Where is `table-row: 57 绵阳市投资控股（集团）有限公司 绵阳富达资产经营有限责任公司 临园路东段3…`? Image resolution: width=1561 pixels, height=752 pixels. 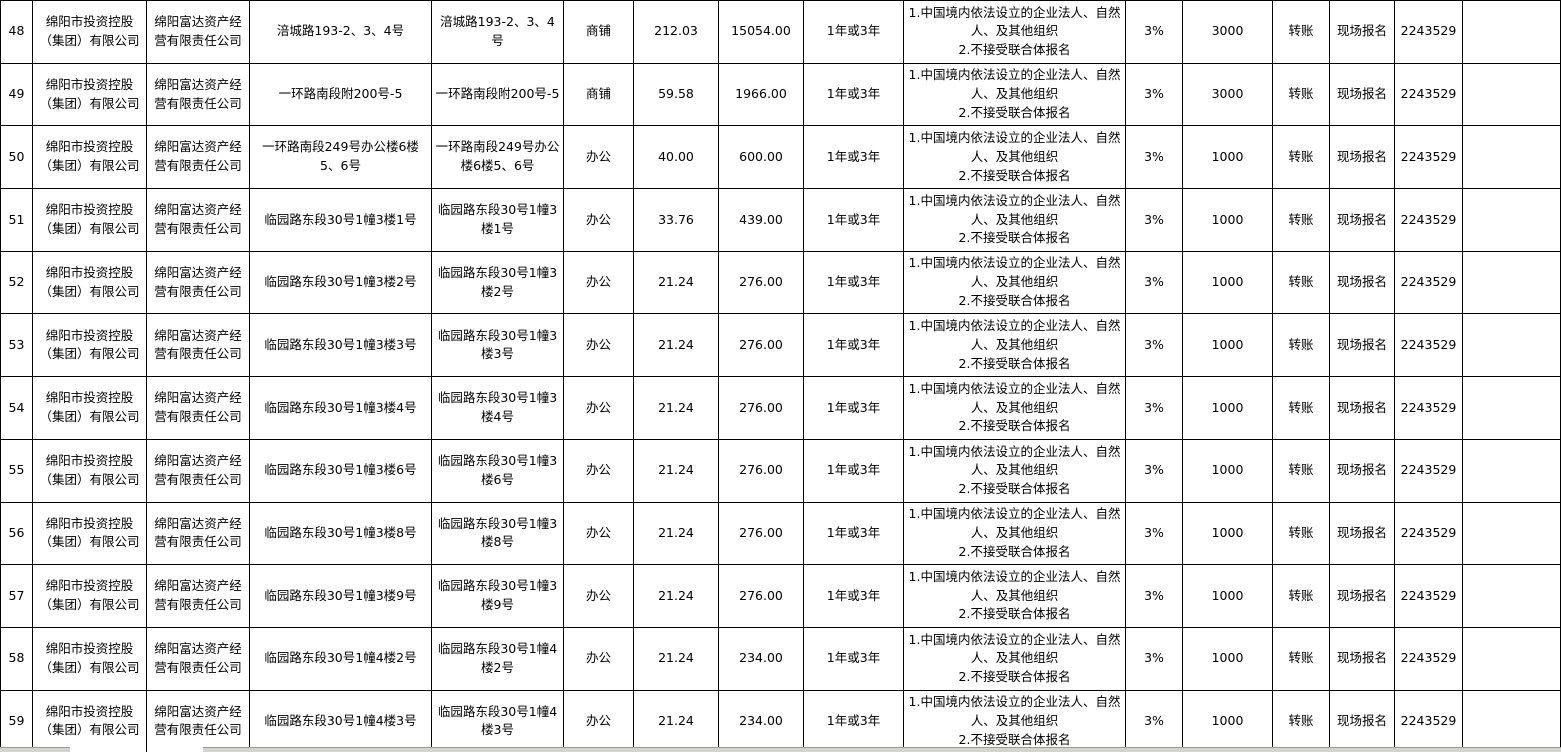 table-row: 57 绵阳市投资控股（集团）有限公司 绵阳富达资产经营有限责任公司 临园路东段3… is located at coordinates (780, 596).